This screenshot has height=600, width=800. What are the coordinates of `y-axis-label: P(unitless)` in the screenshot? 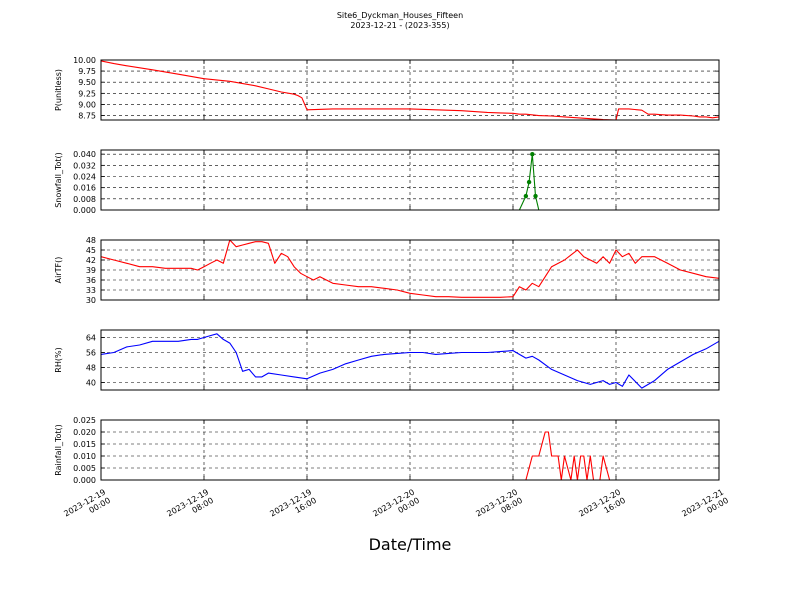 It's located at (58, 90).